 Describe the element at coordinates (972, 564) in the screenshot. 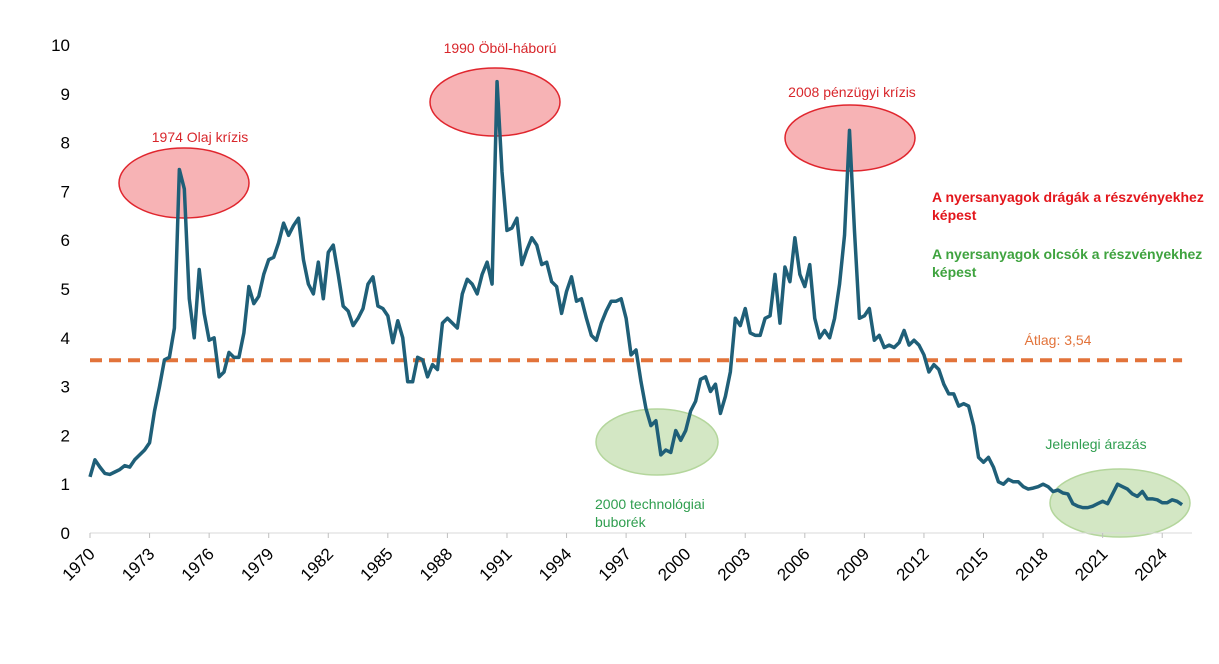

I see `x-tick-label: 2015` at that location.